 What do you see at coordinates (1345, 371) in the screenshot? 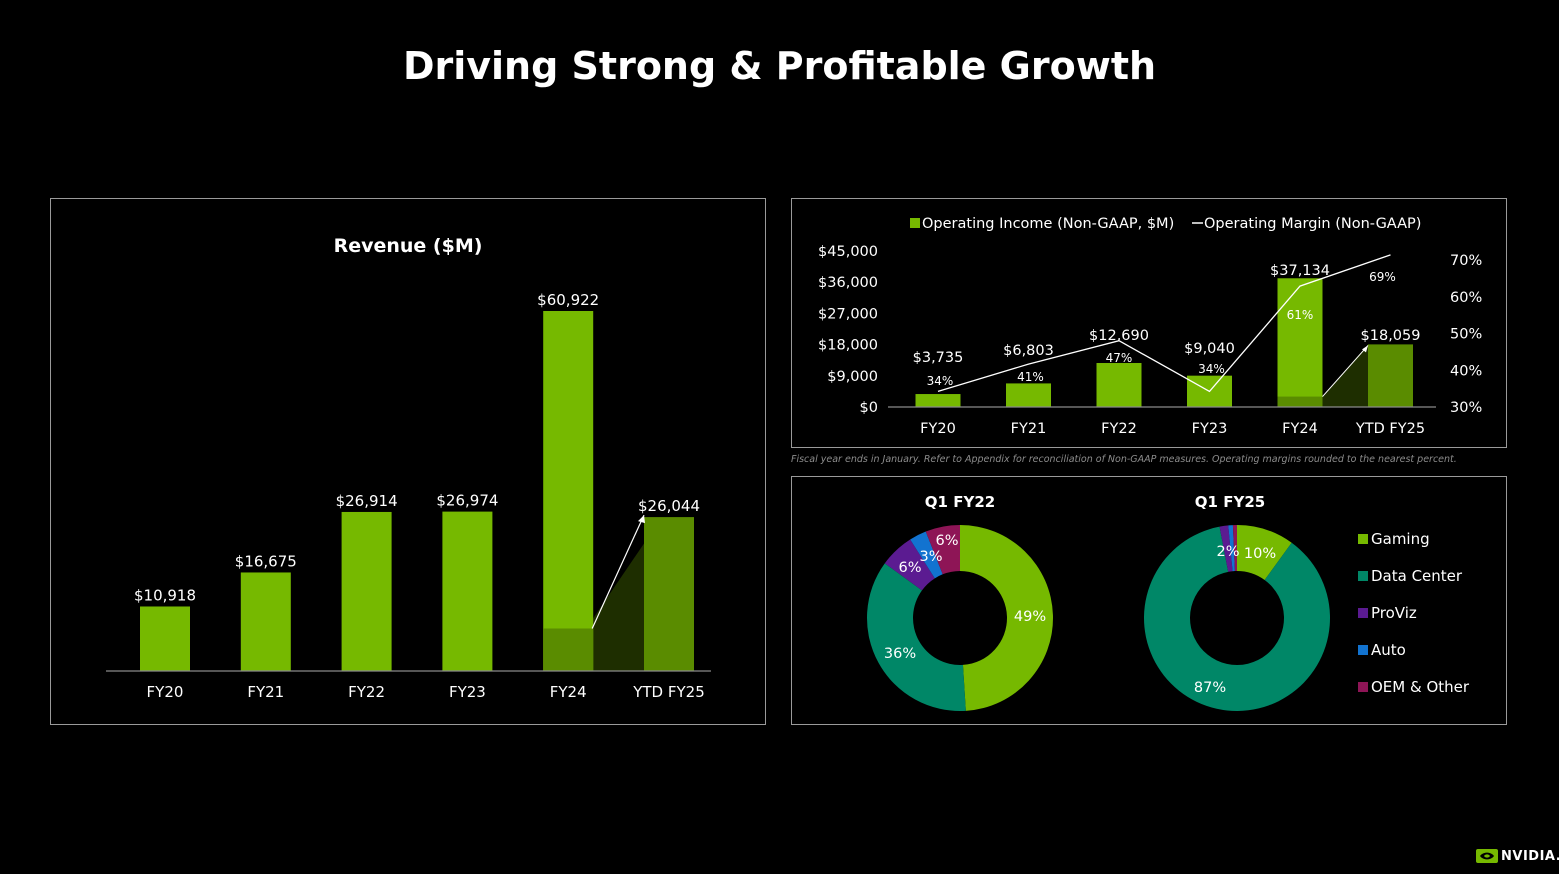
I see `op-growth-arrow` at bounding box center [1345, 371].